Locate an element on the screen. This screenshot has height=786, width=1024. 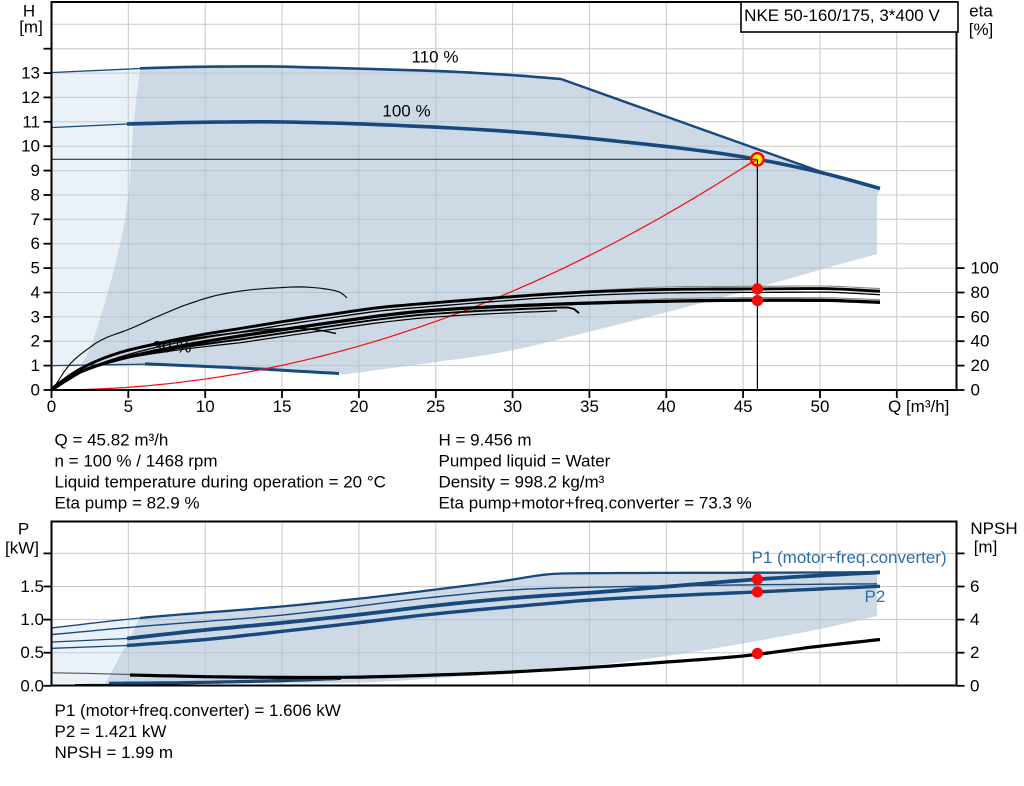
svg-text: 15 is located at coordinates (282, 406).